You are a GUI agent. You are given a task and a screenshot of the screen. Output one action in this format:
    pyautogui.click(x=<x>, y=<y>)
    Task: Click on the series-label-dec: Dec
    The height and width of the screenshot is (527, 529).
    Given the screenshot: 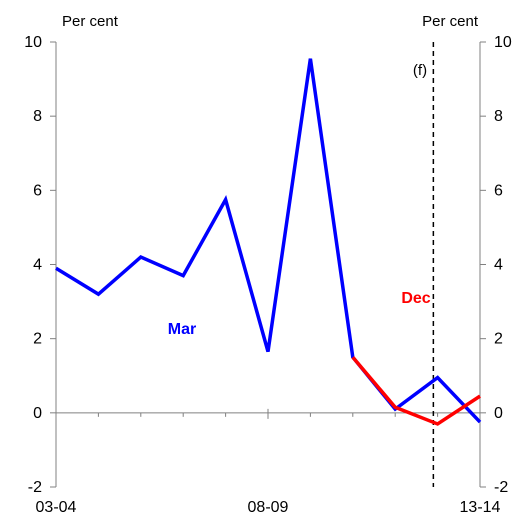 What is the action you would take?
    pyautogui.click(x=415, y=298)
    